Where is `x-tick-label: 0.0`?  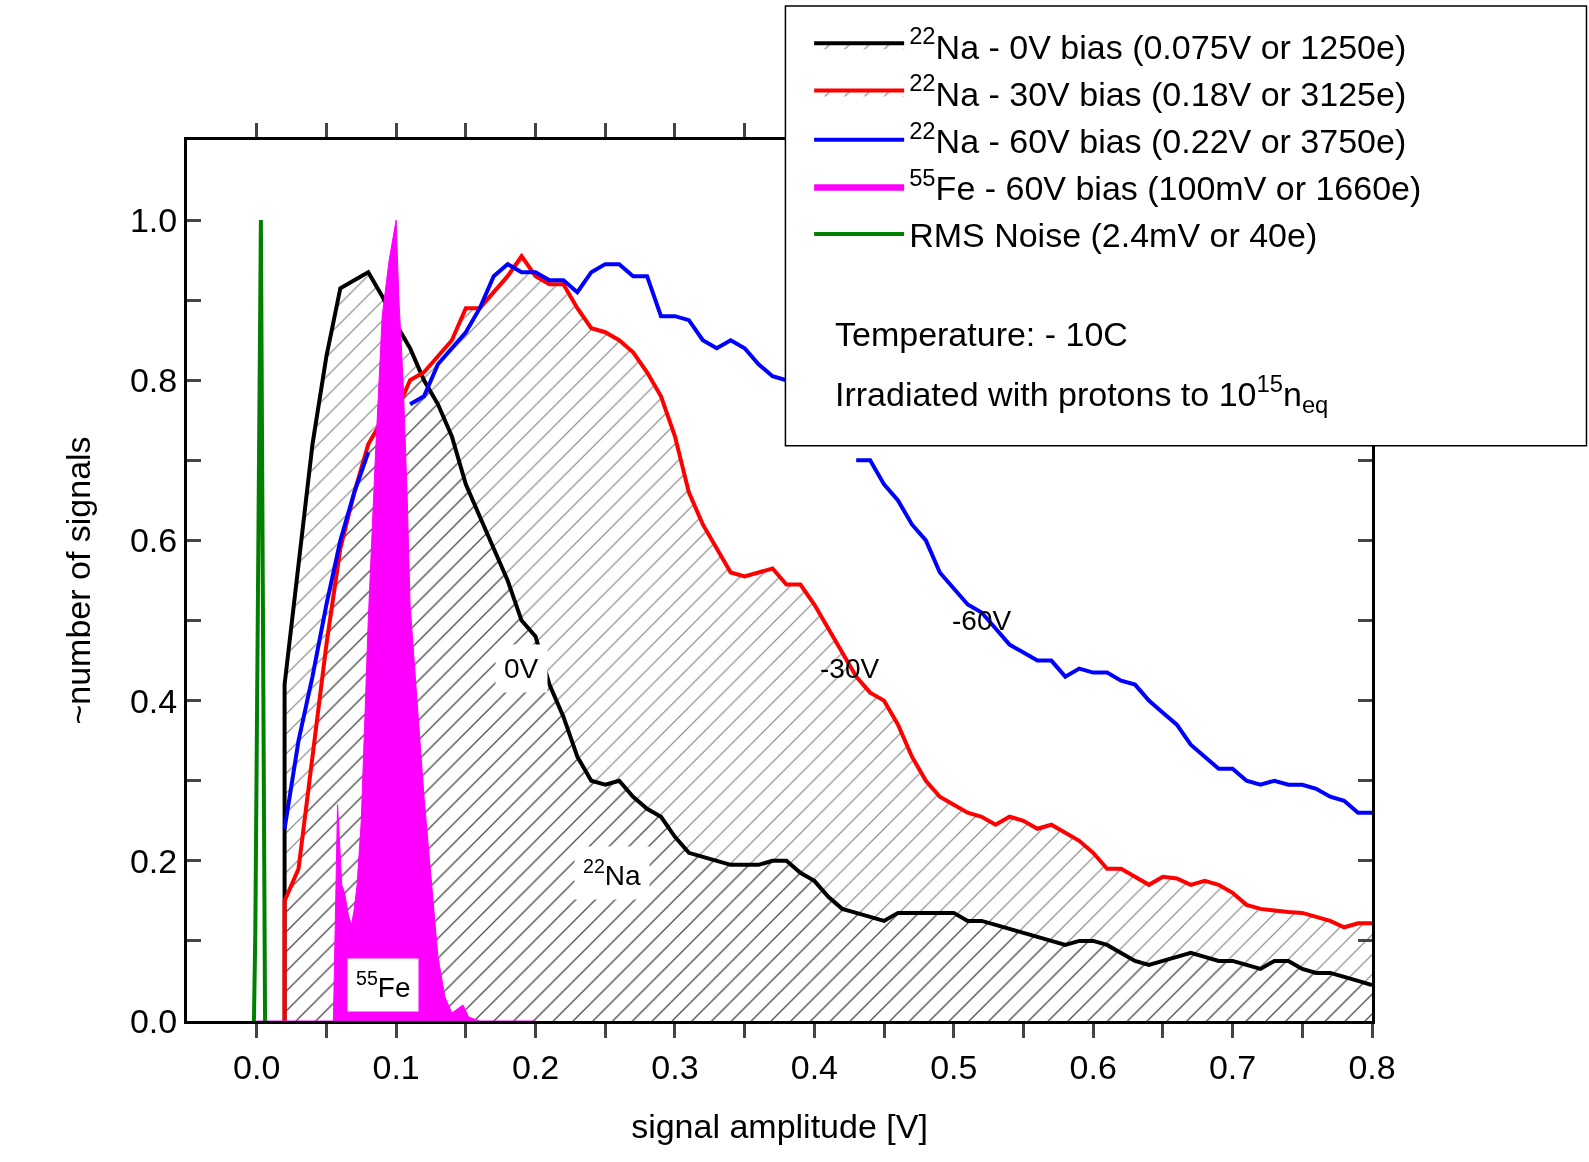
x-tick-label: 0.0 is located at coordinates (257, 1066).